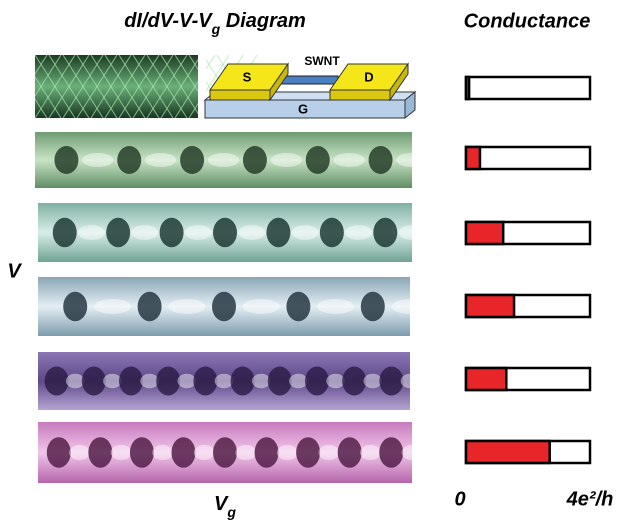  What do you see at coordinates (221, 504) in the screenshot?
I see `x-label-main: V` at bounding box center [221, 504].